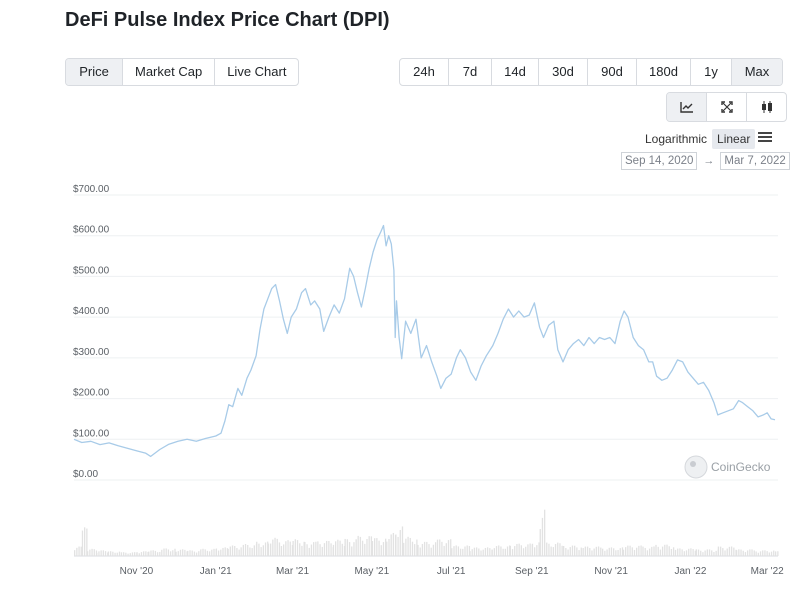 The width and height of the screenshot is (800, 589). Describe the element at coordinates (85, 474) in the screenshot. I see `y-tick-label: $0.00` at that location.